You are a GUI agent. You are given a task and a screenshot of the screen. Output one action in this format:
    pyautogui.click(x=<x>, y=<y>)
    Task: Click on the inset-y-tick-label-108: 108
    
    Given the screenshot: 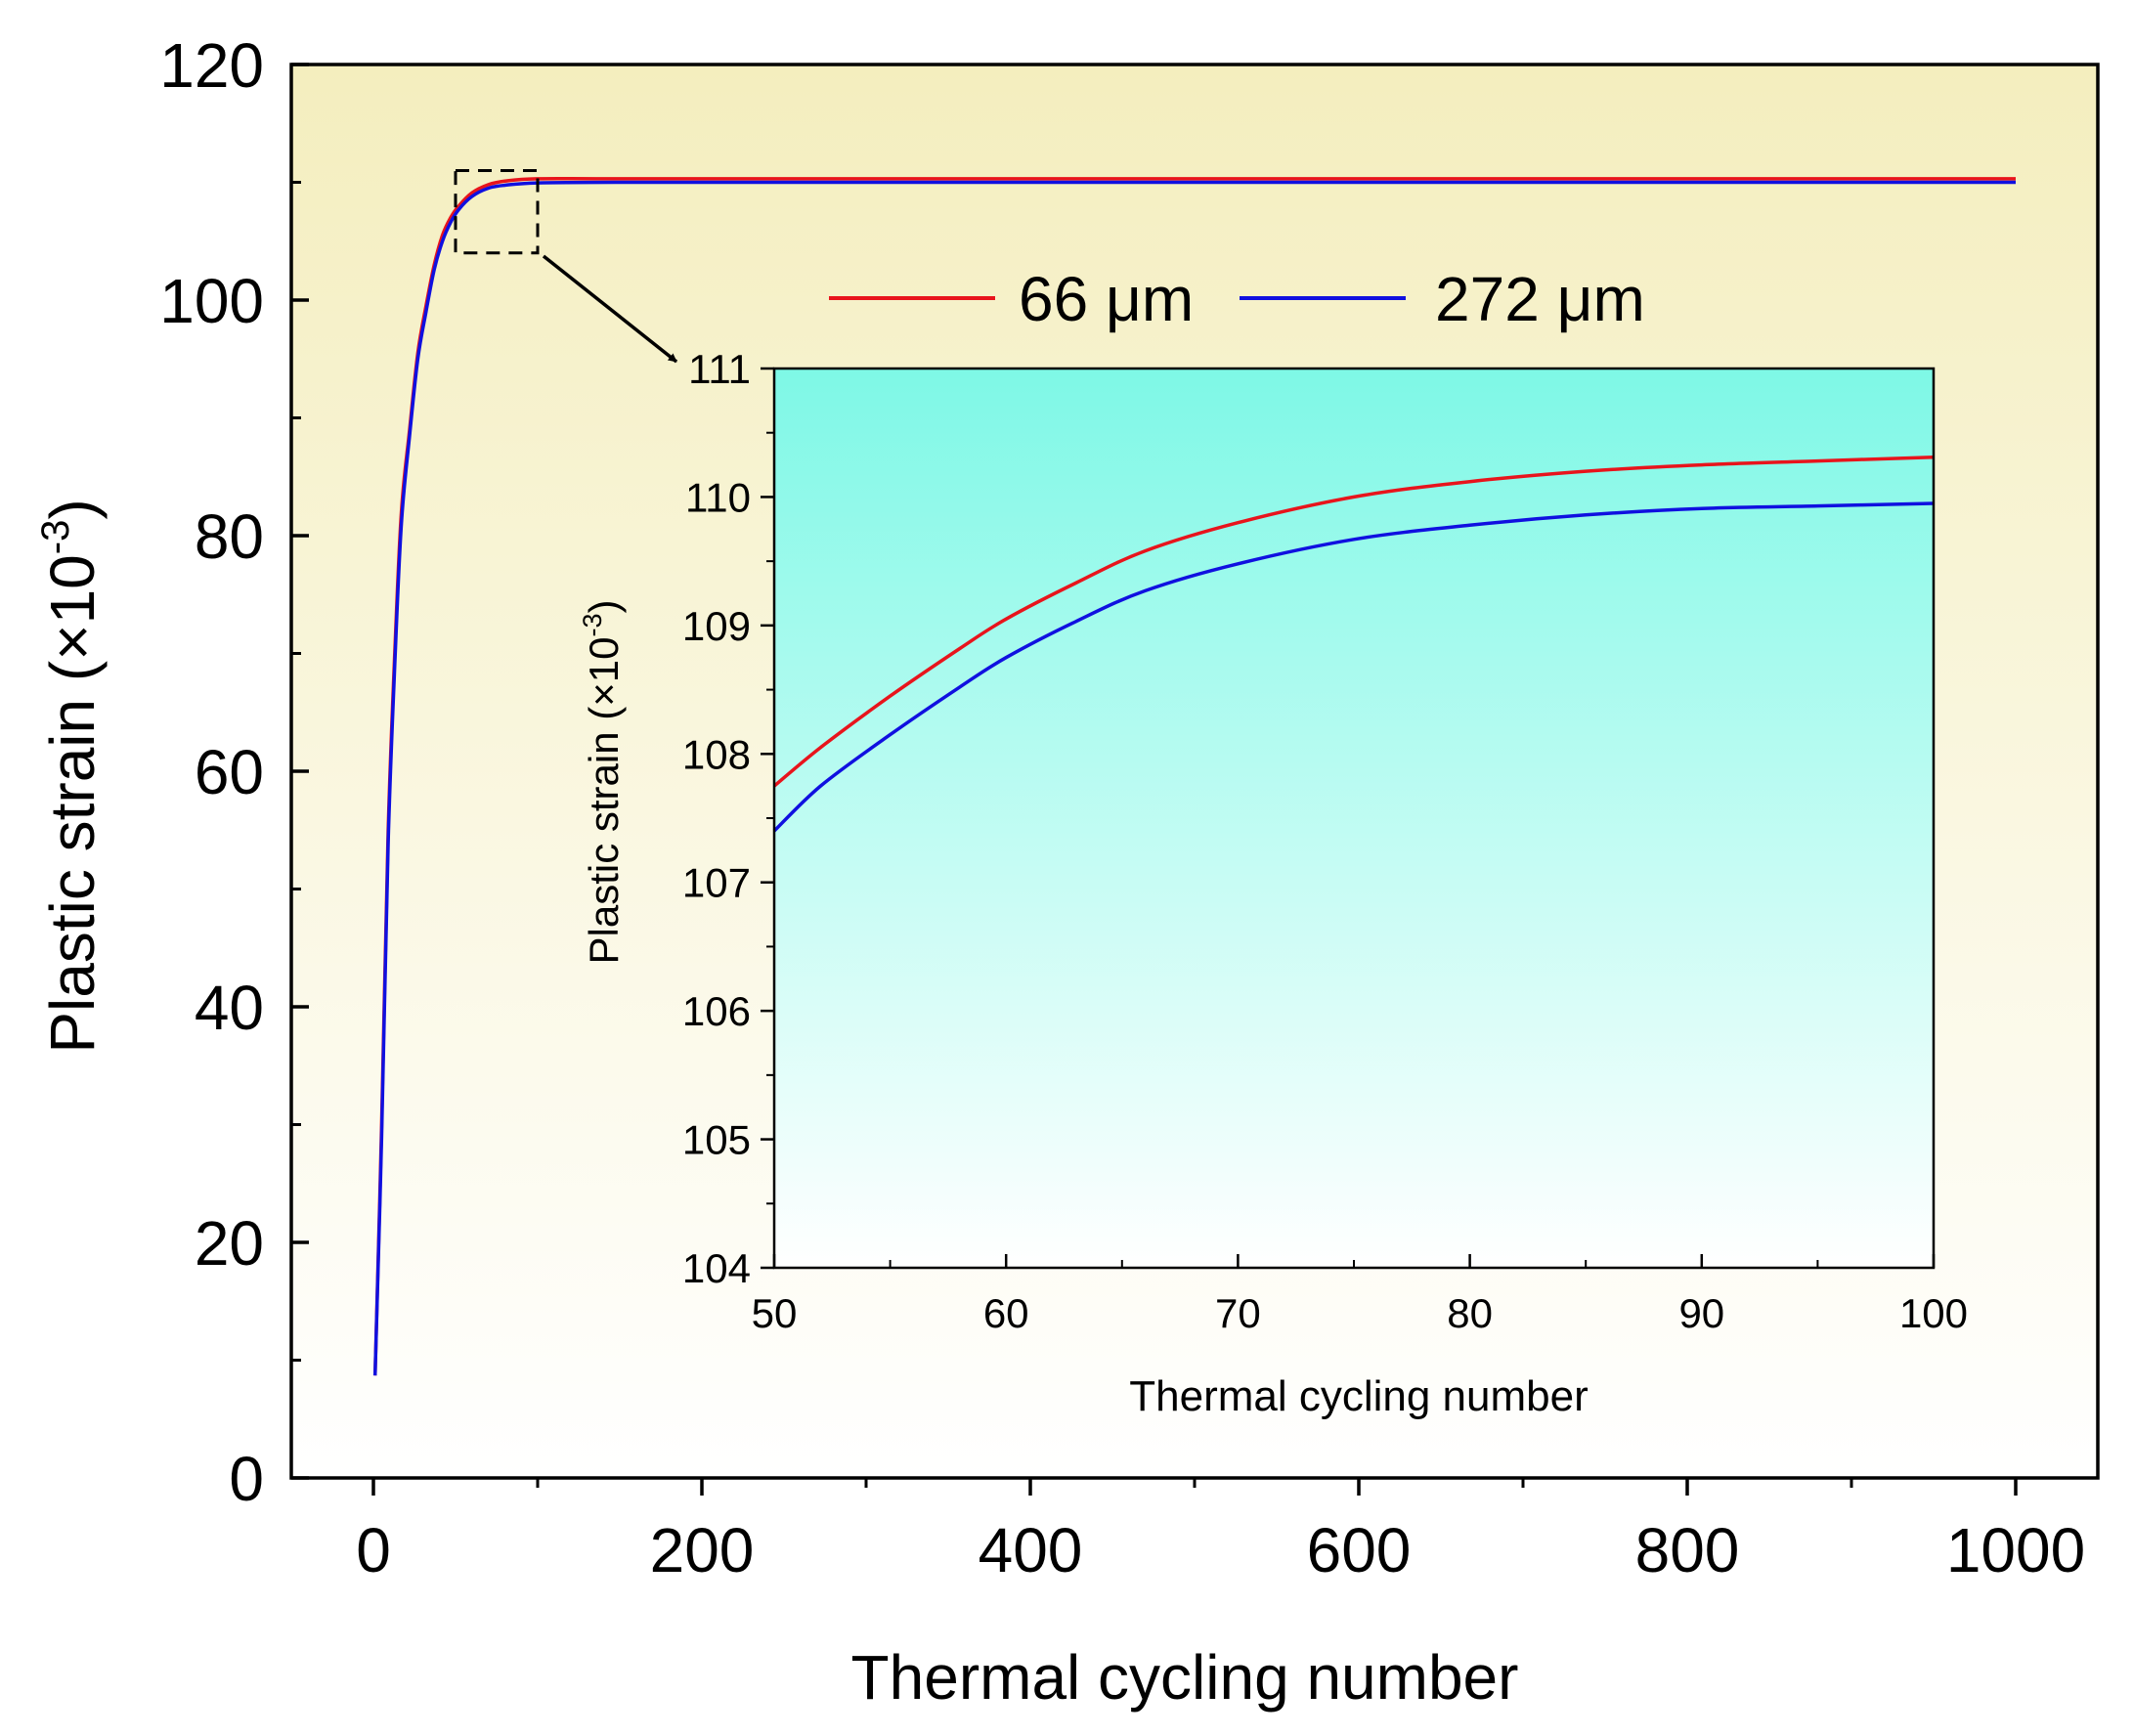 What is the action you would take?
    pyautogui.click(x=716, y=754)
    